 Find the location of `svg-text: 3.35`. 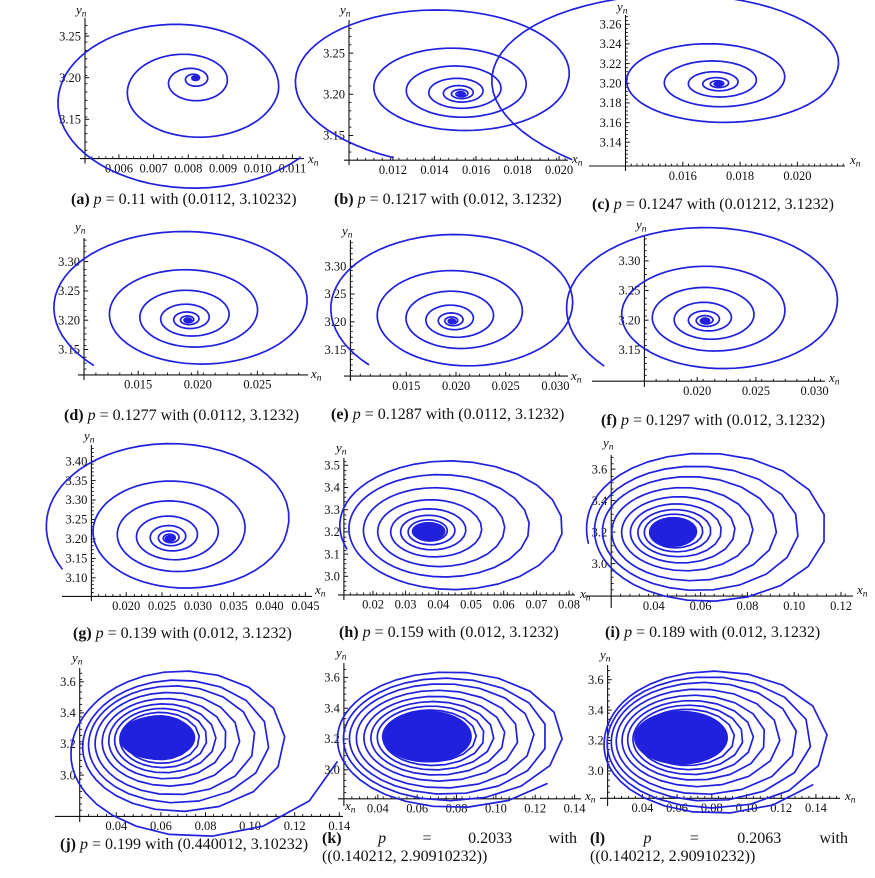

svg-text: 3.35 is located at coordinates (77, 481).